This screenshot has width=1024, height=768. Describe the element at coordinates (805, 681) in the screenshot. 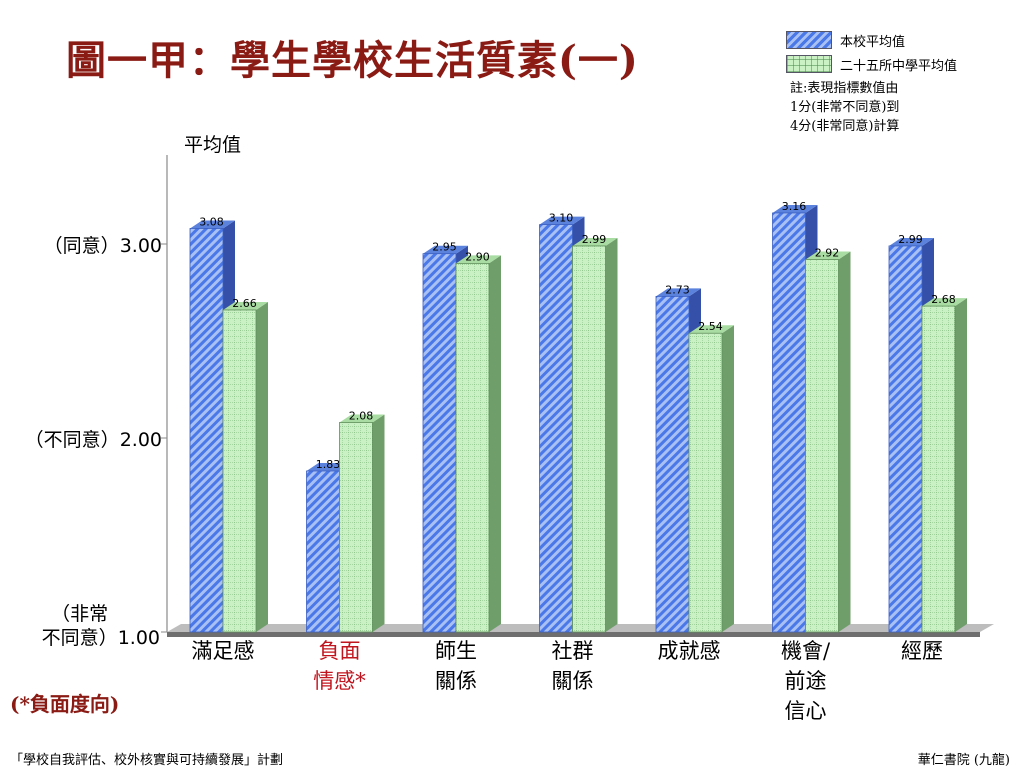

I see `x-category-label: 機會/ 前途 信心` at that location.